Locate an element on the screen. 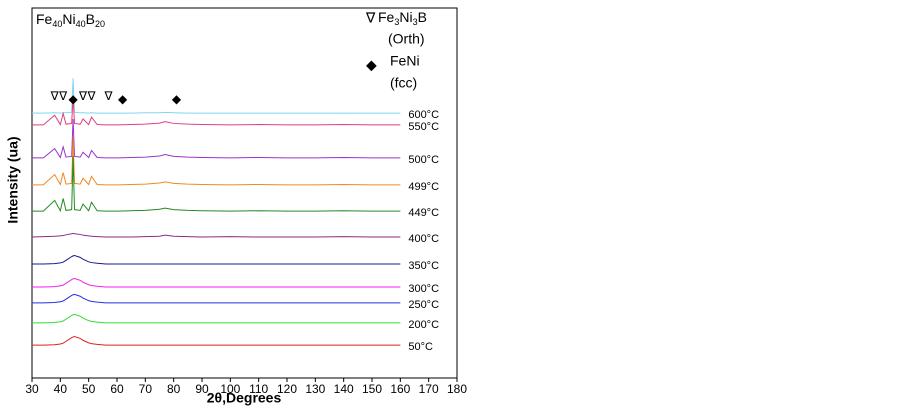 The image size is (900, 410). x-tick-label: 120 is located at coordinates (287, 389).